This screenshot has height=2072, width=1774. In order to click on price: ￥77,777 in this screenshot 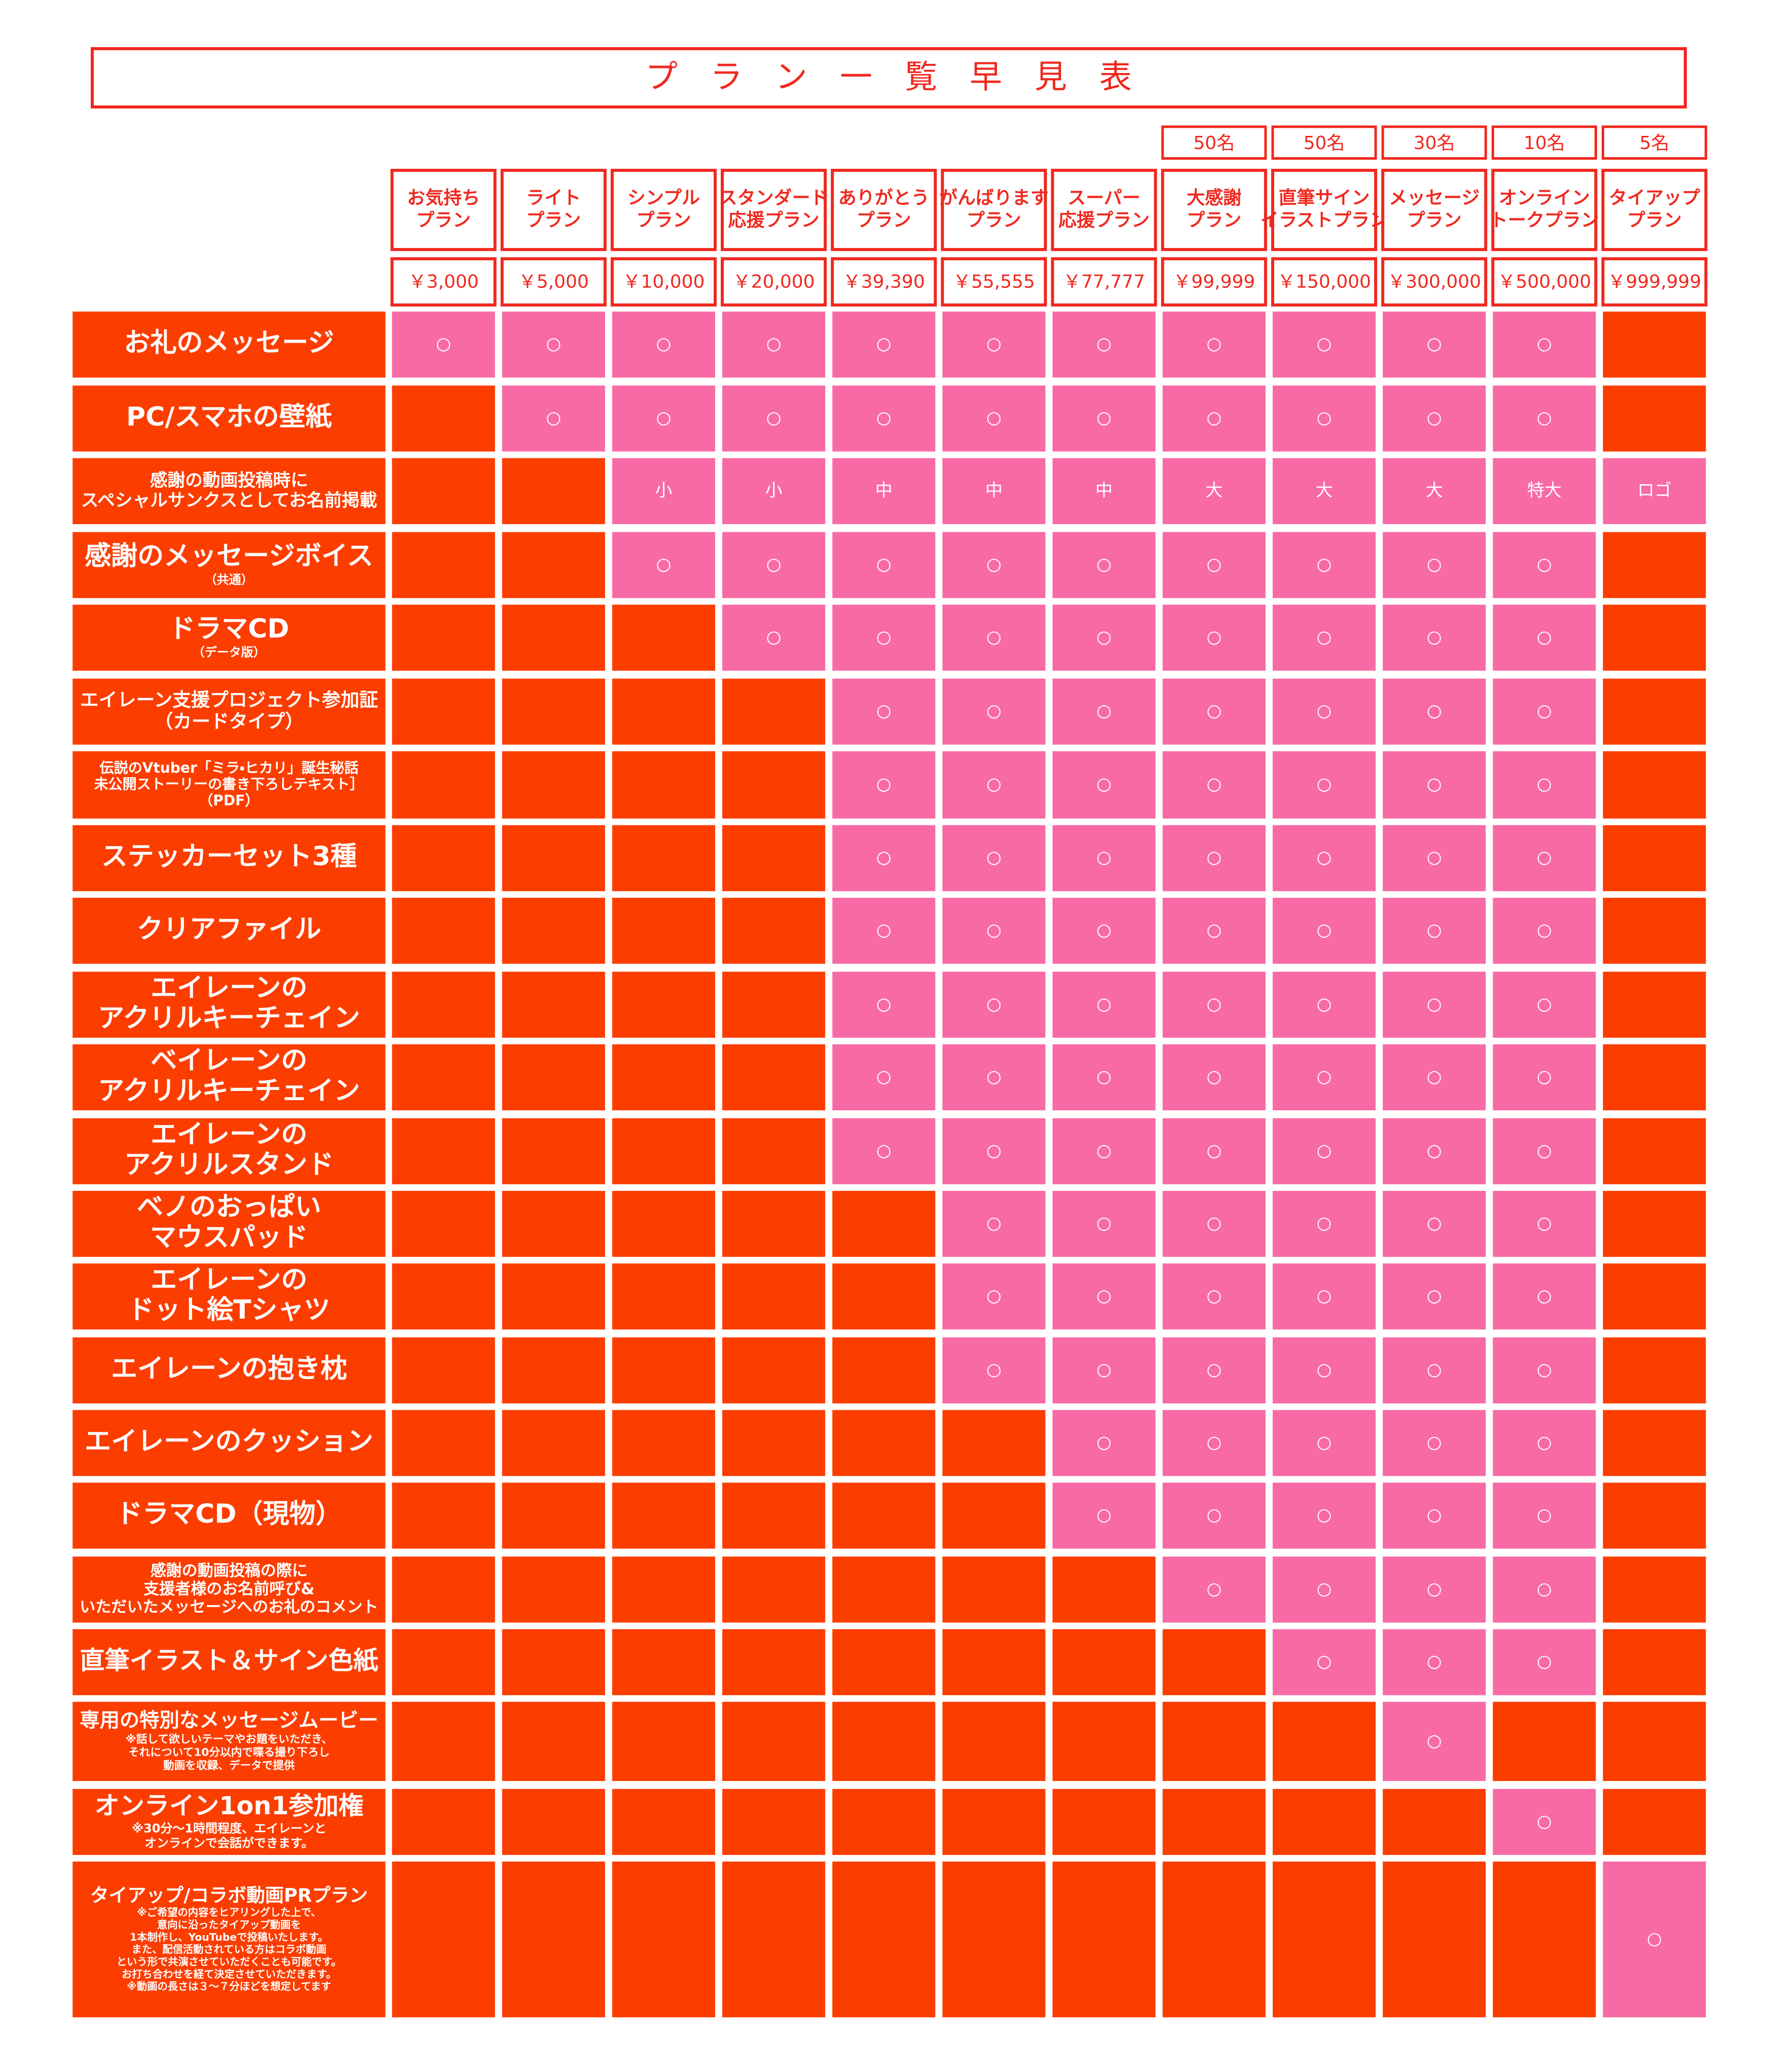, I will do `click(1104, 281)`.